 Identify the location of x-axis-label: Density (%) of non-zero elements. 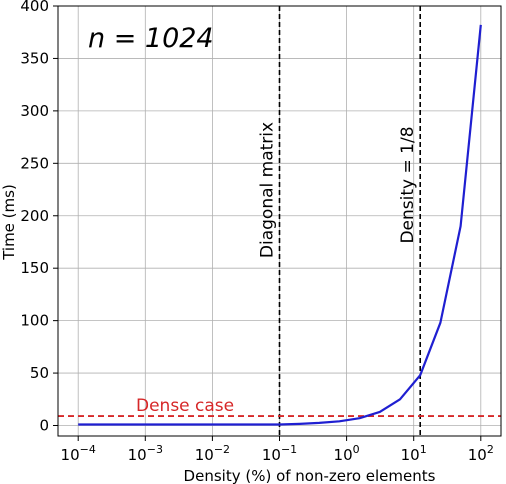
(310, 475).